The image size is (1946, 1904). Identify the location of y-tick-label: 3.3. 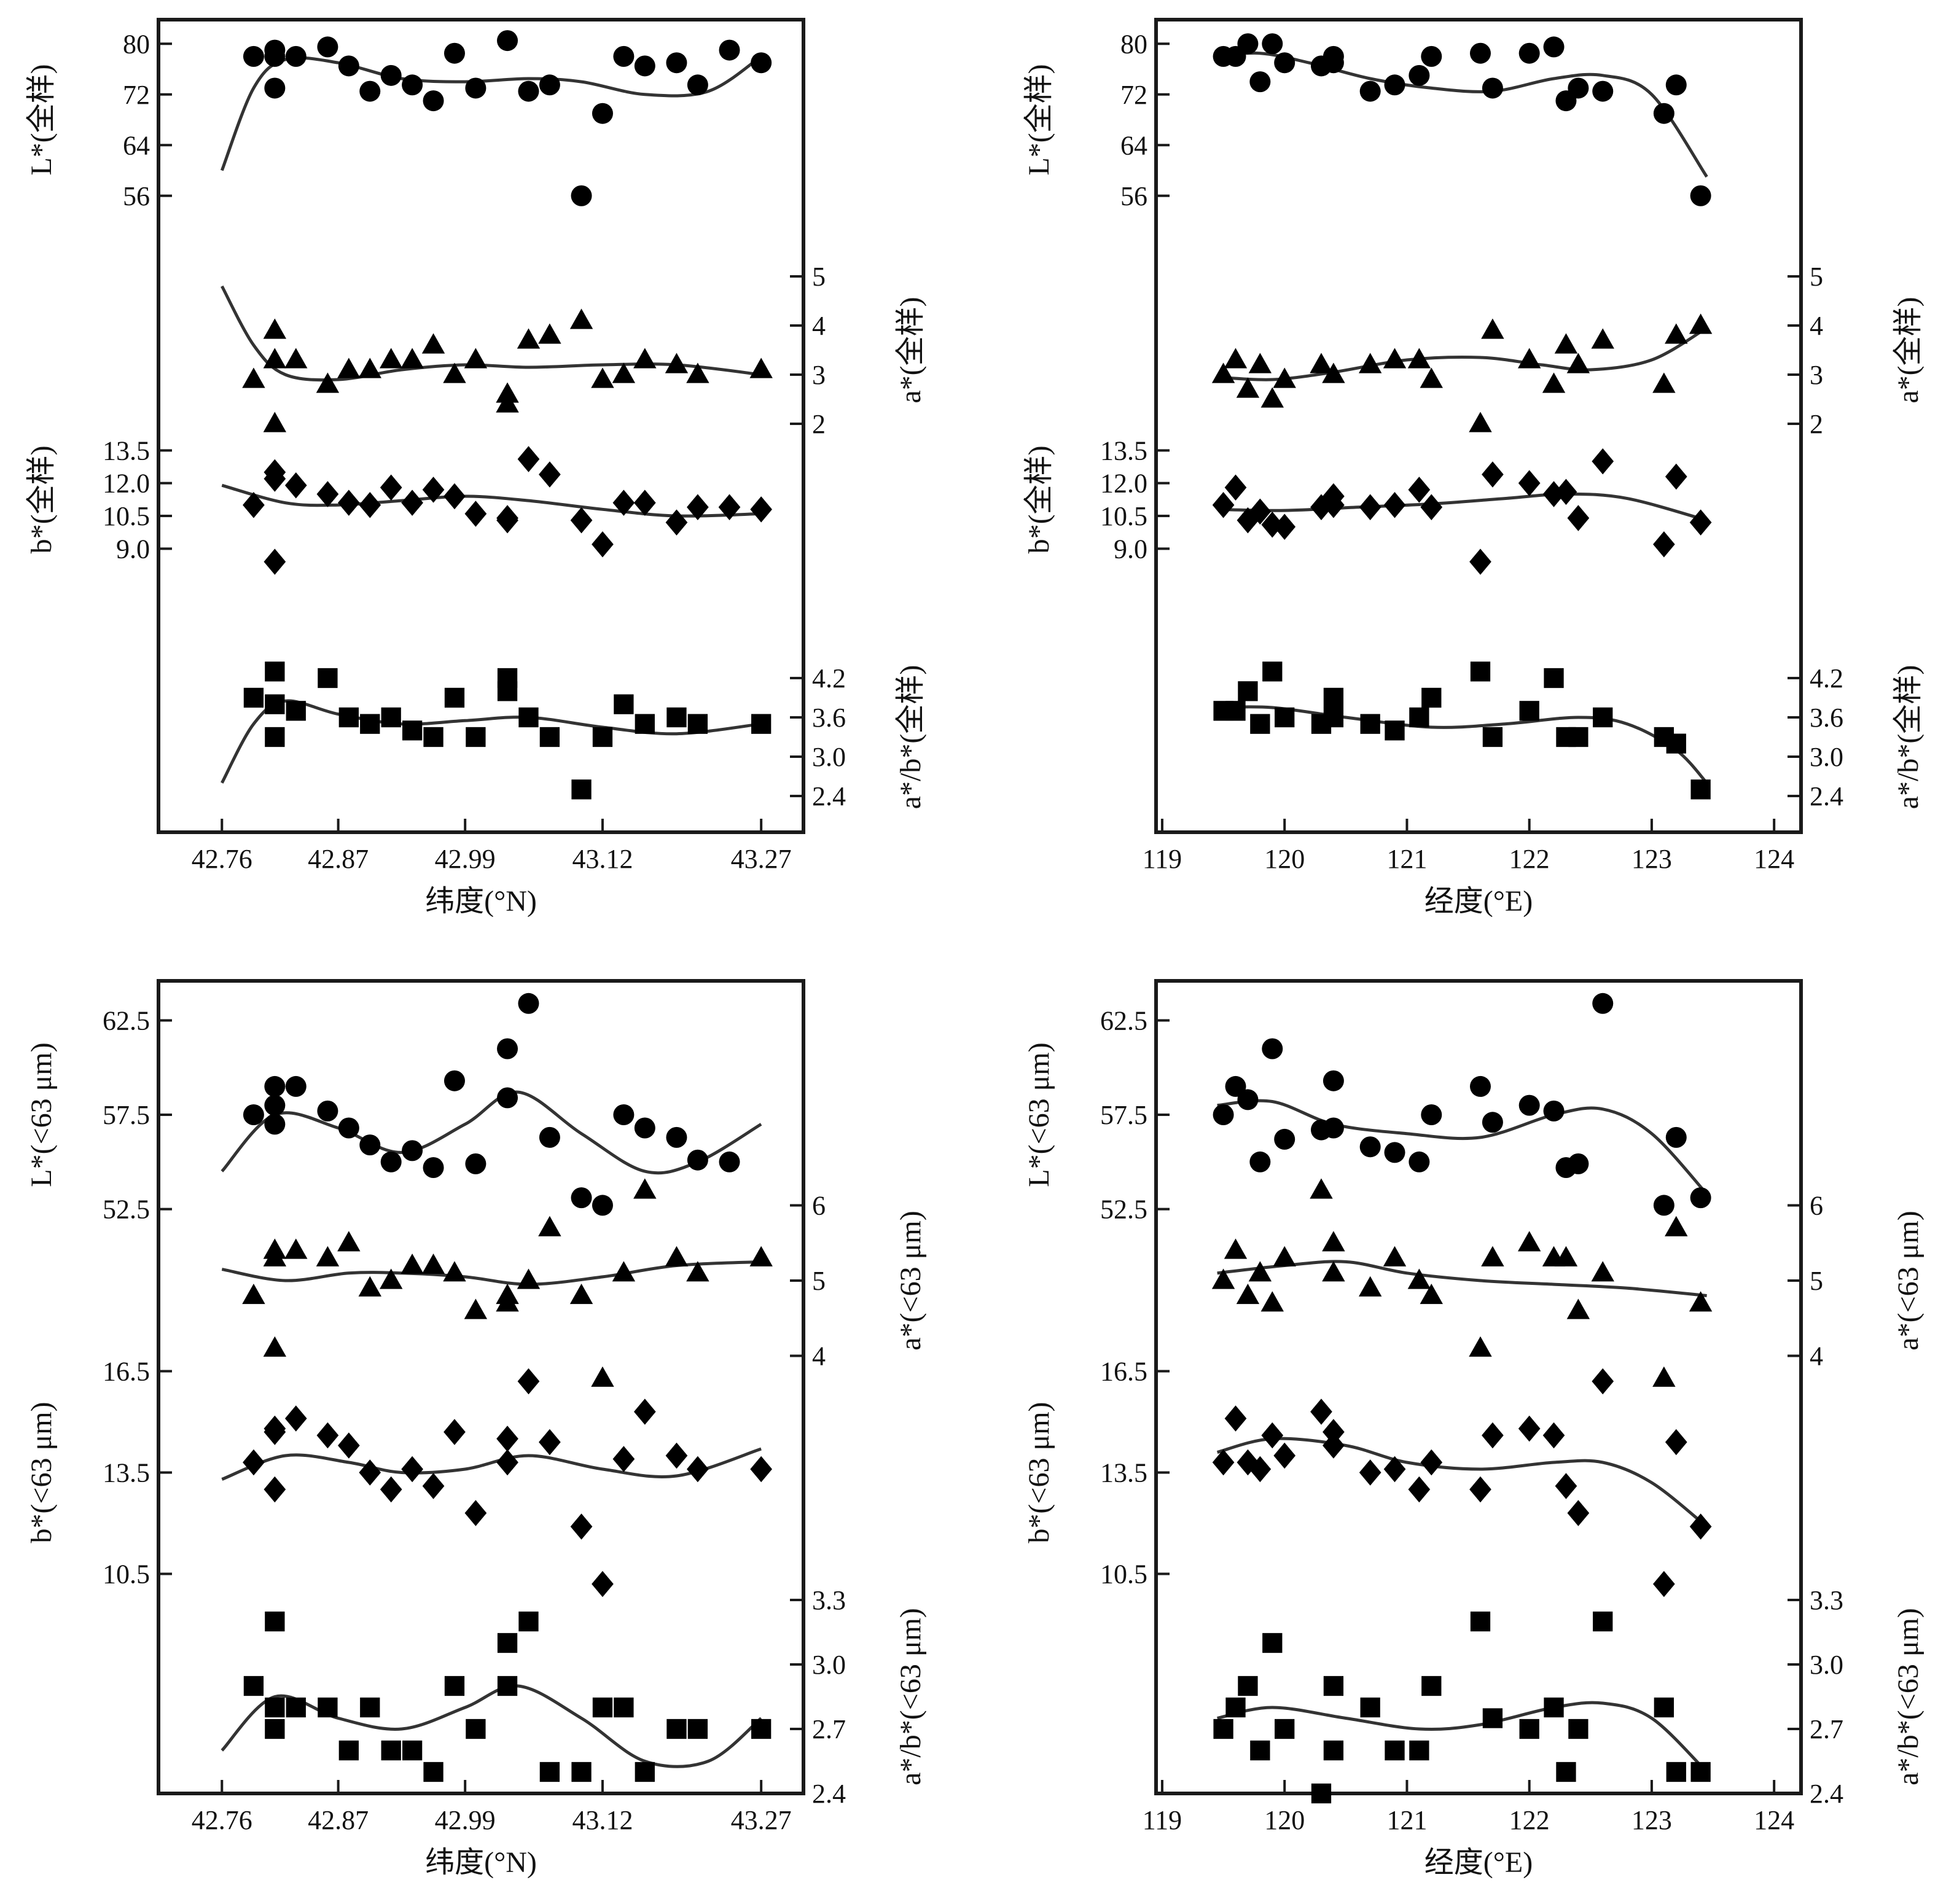
(1827, 1600).